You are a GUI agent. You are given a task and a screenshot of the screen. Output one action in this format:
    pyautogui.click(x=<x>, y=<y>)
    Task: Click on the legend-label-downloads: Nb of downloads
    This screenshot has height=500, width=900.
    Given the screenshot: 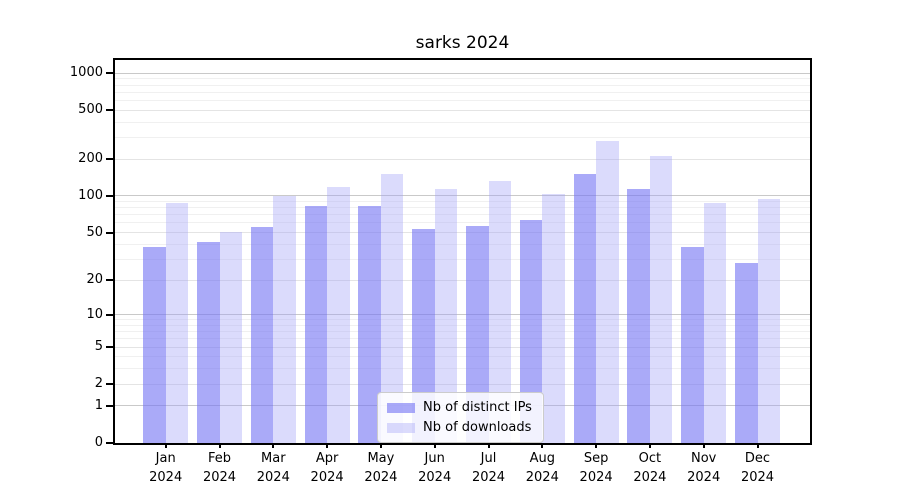 What is the action you would take?
    pyautogui.click(x=477, y=427)
    